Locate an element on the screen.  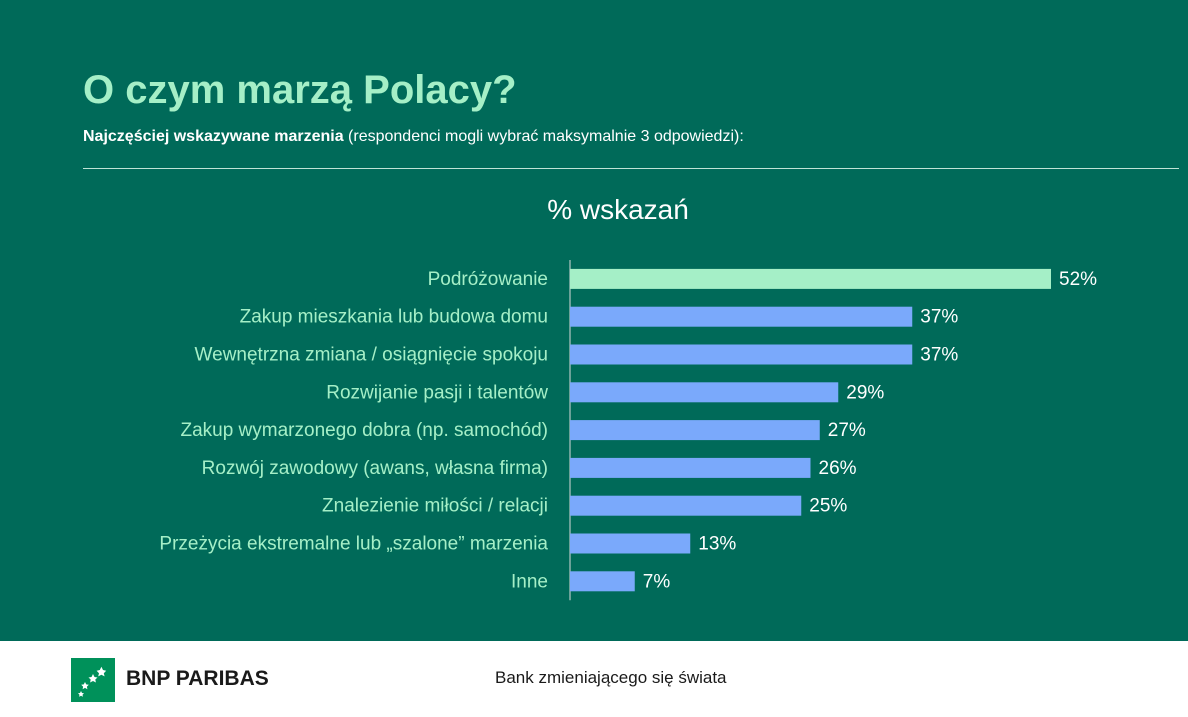
page-title: O czym marzą Polacy? is located at coordinates (300, 90).